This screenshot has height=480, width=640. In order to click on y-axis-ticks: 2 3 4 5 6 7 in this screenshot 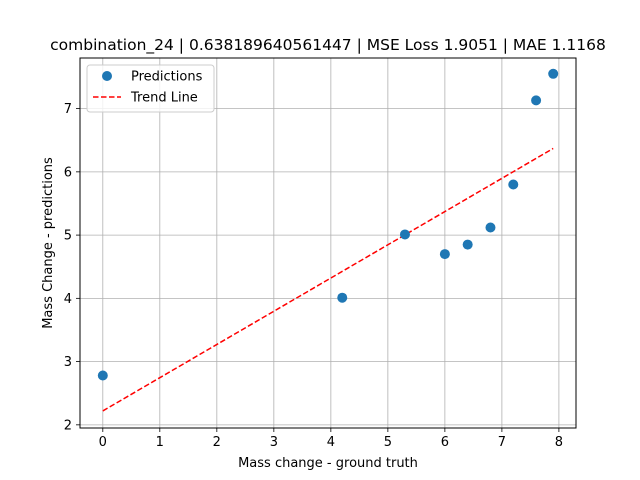, I will do `click(72, 267)`.